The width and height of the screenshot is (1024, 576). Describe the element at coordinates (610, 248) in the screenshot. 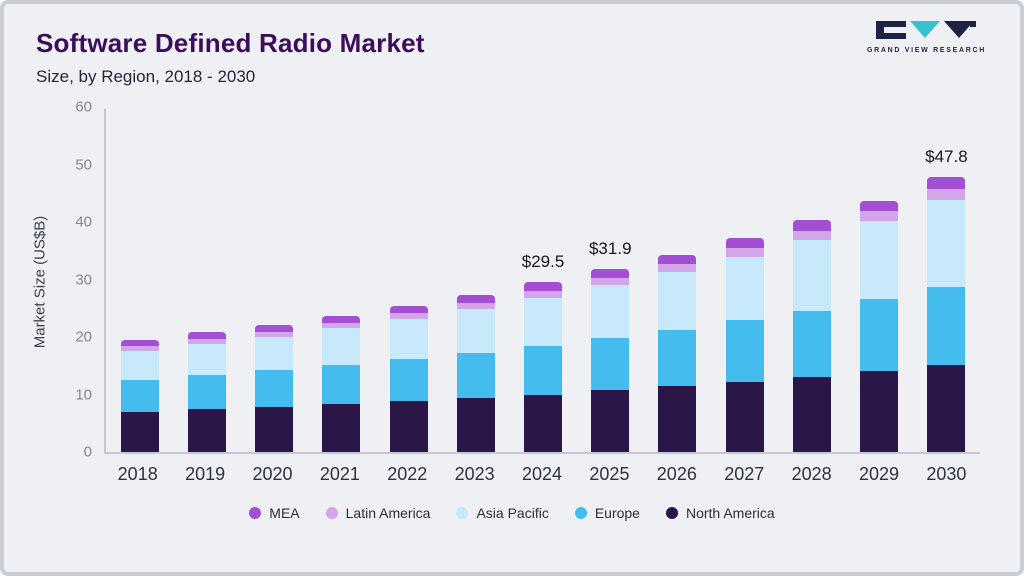

I see `bar-value-label: $31.9` at that location.